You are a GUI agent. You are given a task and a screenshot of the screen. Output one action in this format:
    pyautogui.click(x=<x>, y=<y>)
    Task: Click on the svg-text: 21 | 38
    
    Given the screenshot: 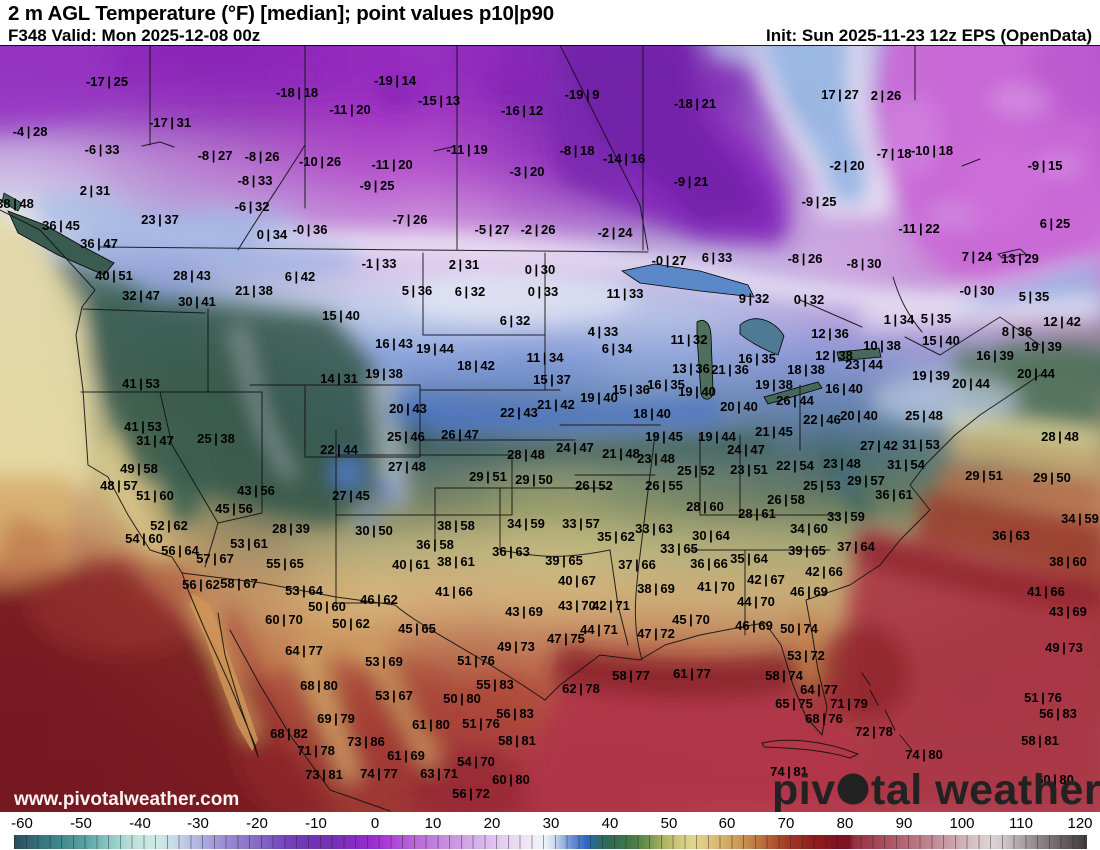 What is the action you would take?
    pyautogui.click(x=254, y=290)
    